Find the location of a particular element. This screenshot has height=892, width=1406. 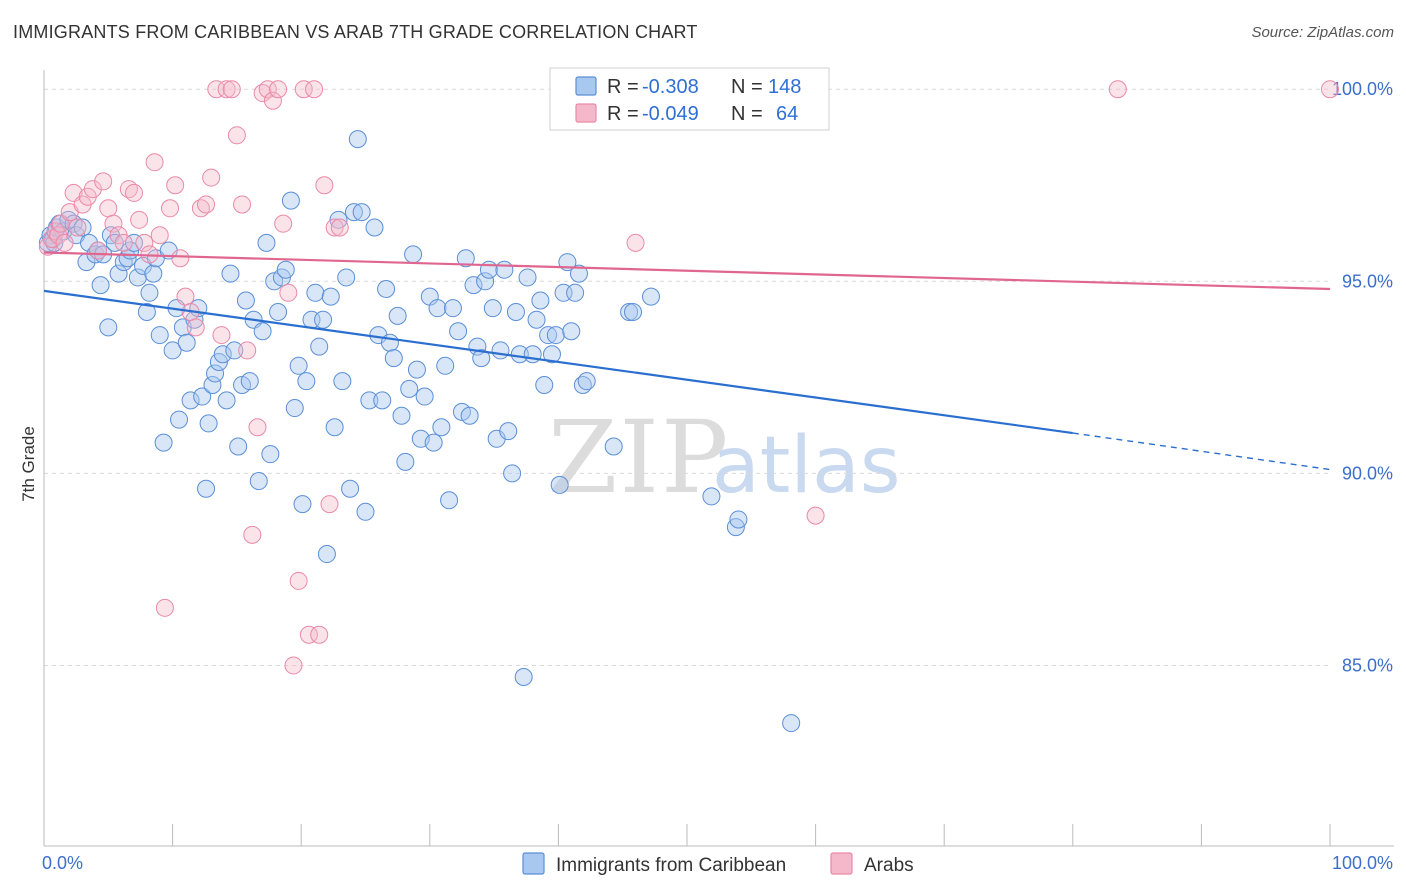

legend-r-value: -0.049 is located at coordinates (670, 114).